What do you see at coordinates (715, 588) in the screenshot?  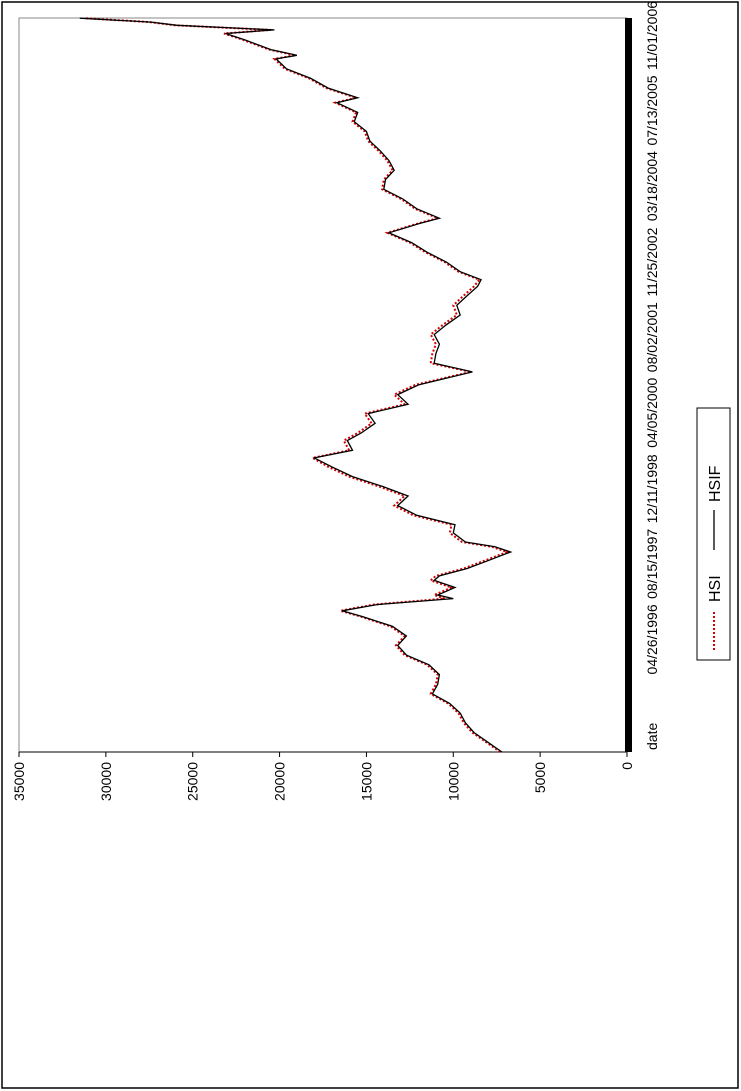 I see `legend-label-hsi: HSI` at bounding box center [715, 588].